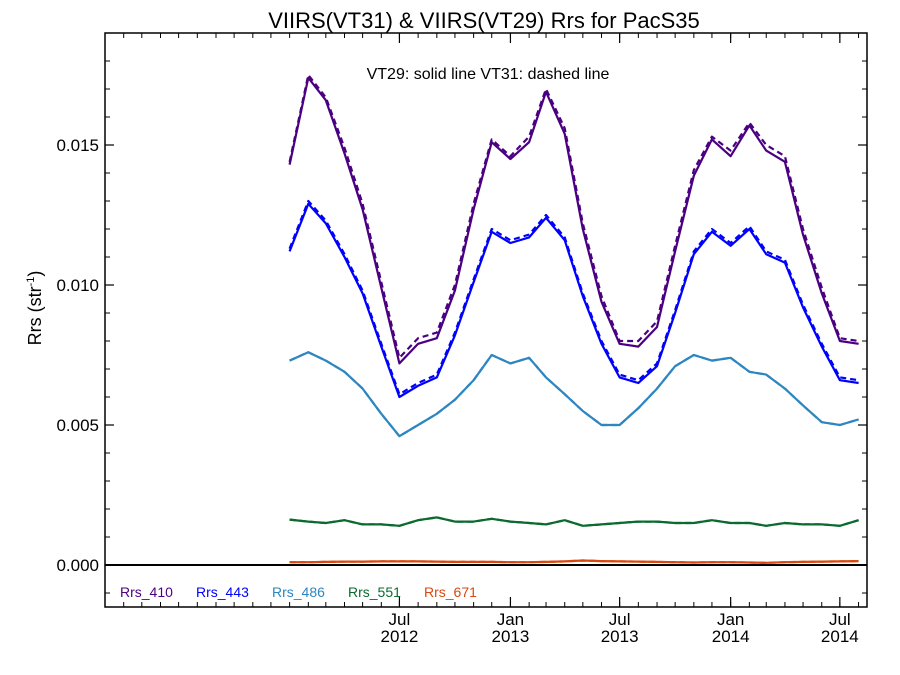 This screenshot has width=900, height=675. I want to click on legend: Rrs_410 Rrs_443 Rrs_486 Rrs_551 Rrs_671, so click(298, 592).